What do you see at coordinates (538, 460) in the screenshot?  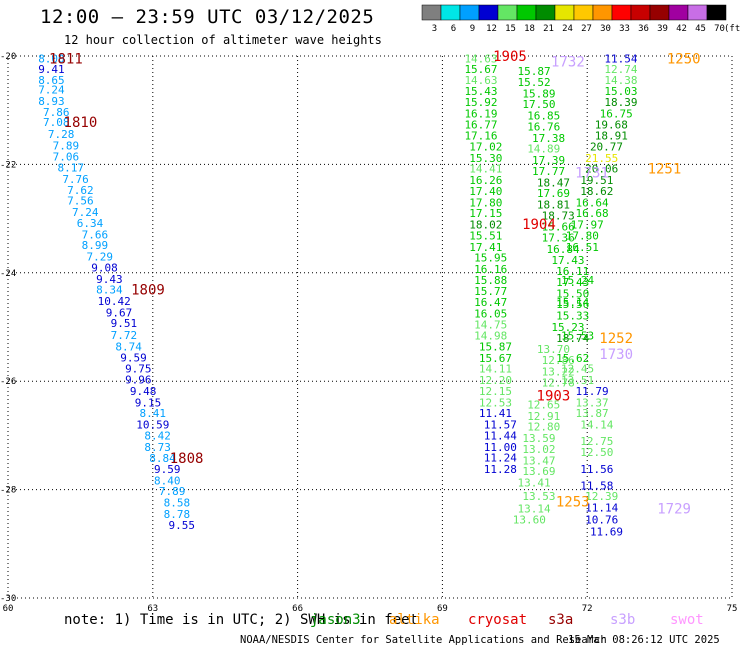 I see `swh-value-label: 13.47` at bounding box center [538, 460].